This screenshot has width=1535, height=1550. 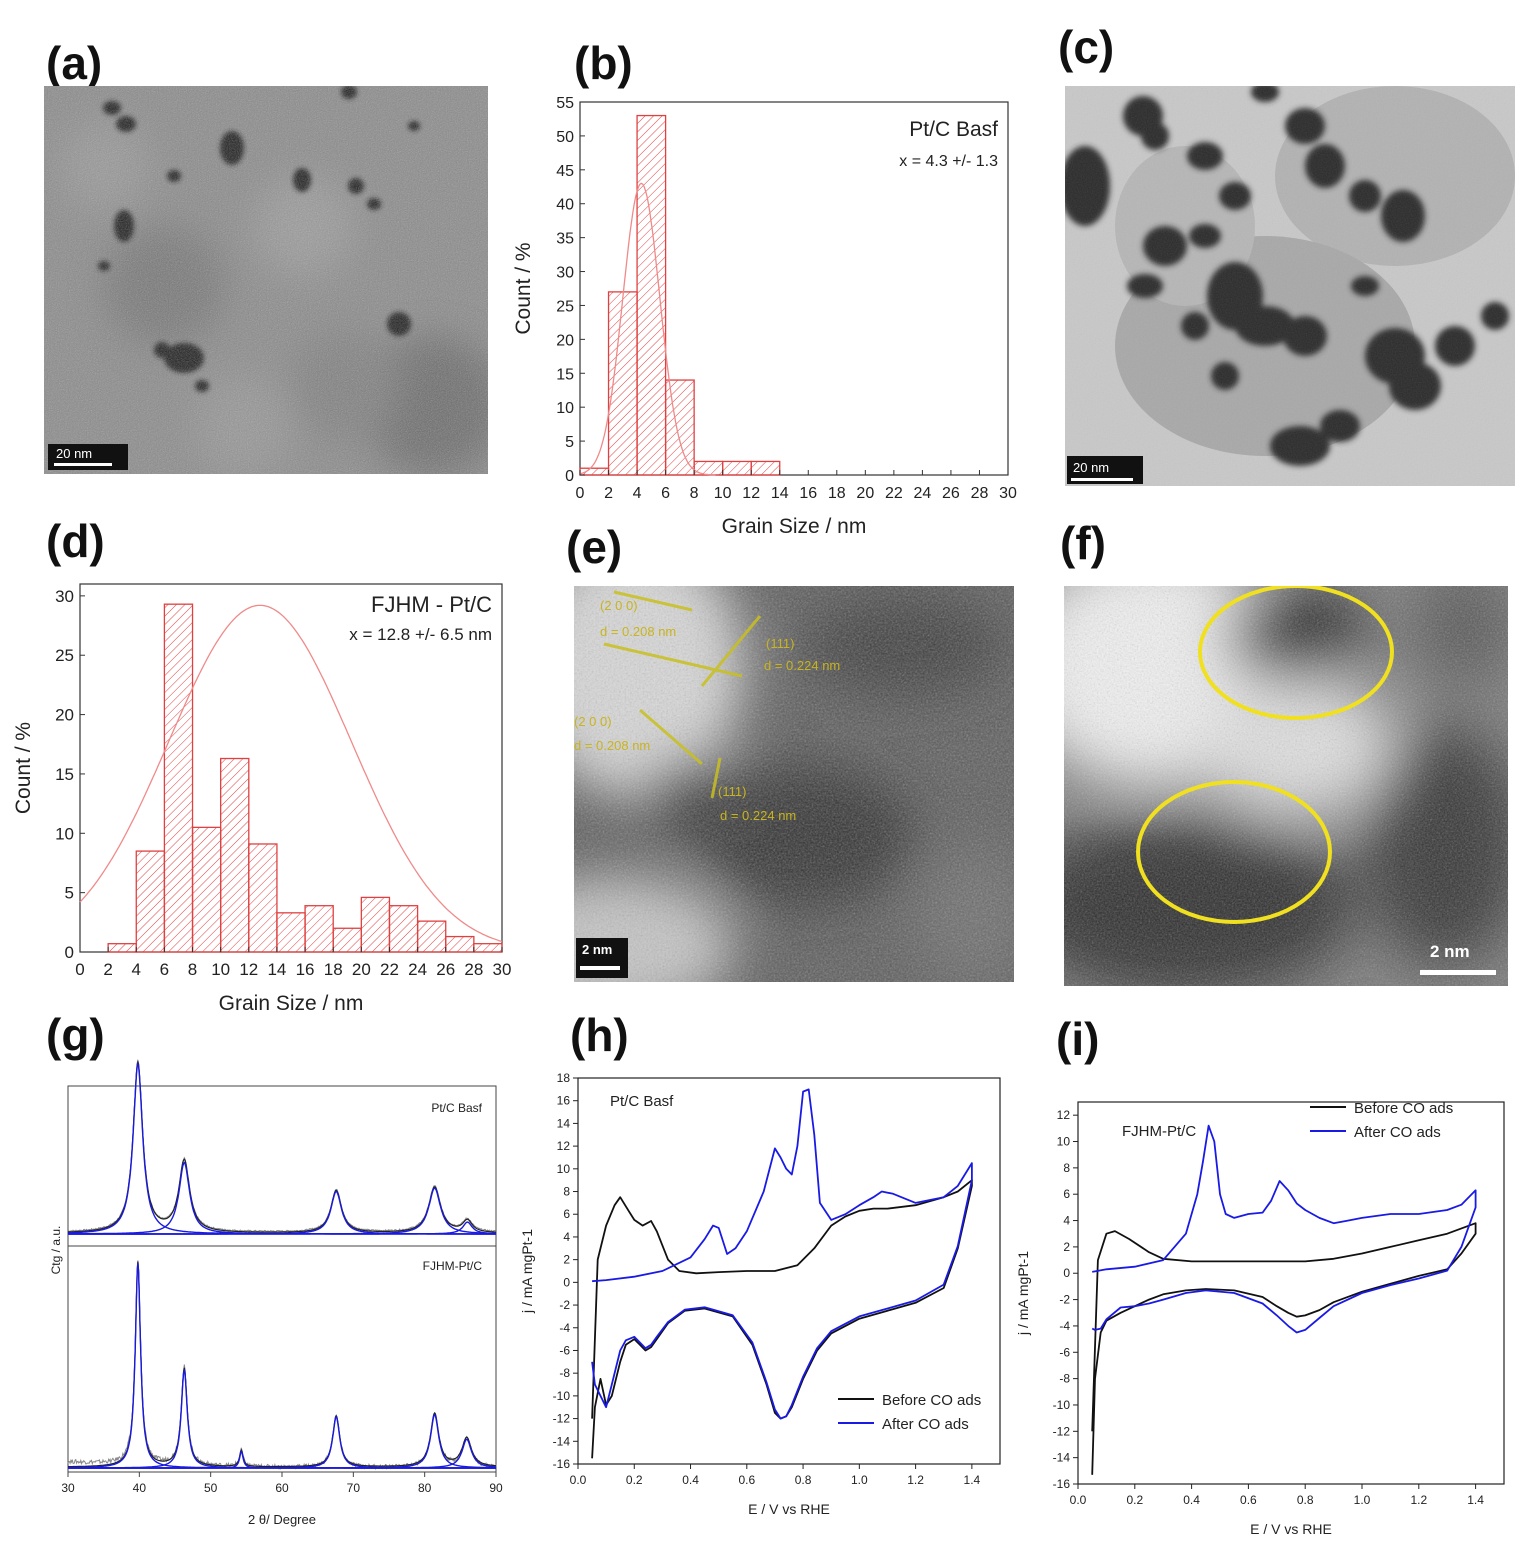 What do you see at coordinates (599, 1035) in the screenshot?
I see `panel-label-h: (h)` at bounding box center [599, 1035].